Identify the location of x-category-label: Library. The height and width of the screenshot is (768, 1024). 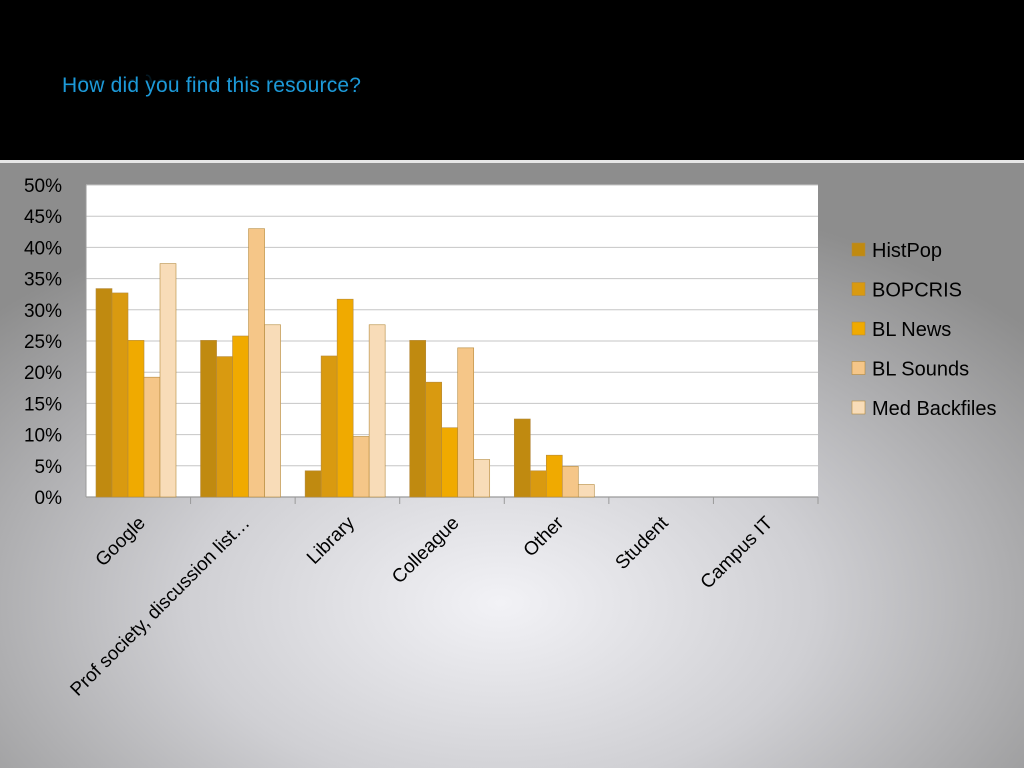
(331, 540).